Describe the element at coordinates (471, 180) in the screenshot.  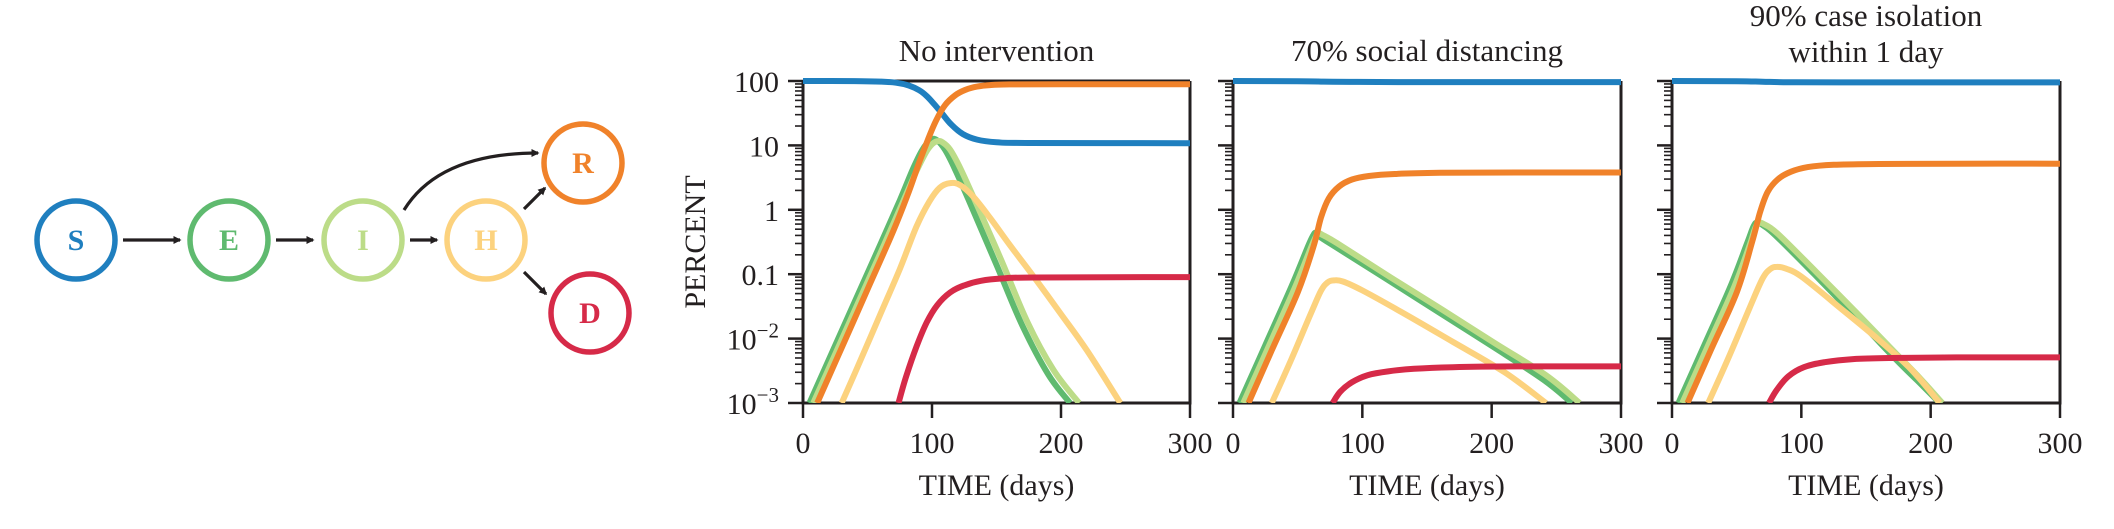
I see `arrow-i-to-r` at that location.